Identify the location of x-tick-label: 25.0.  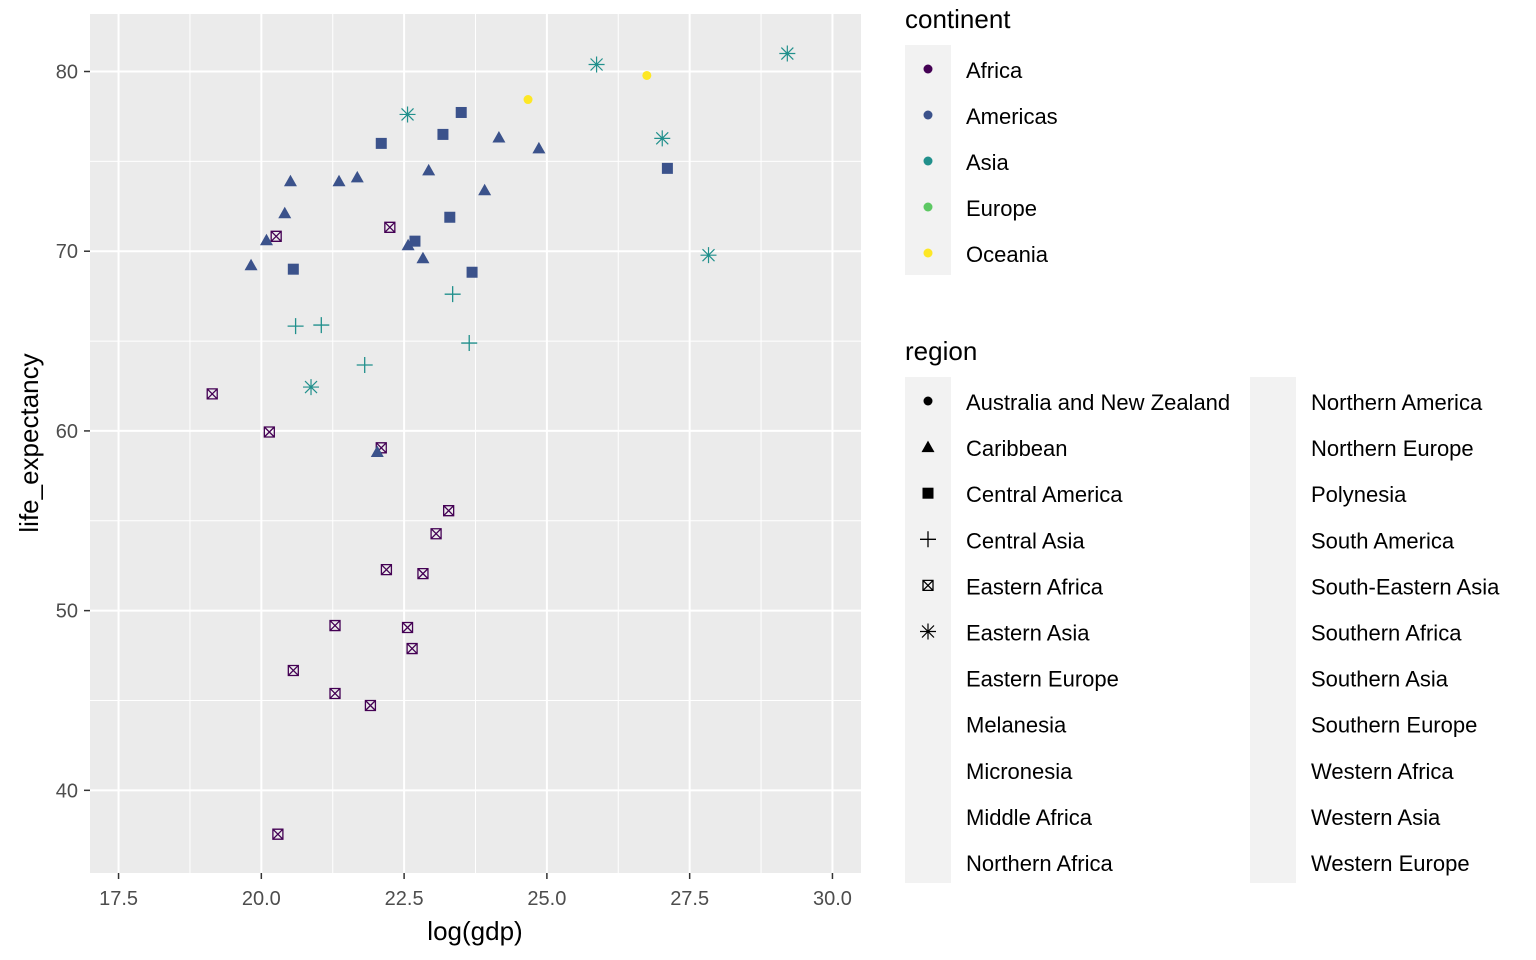
(546, 899).